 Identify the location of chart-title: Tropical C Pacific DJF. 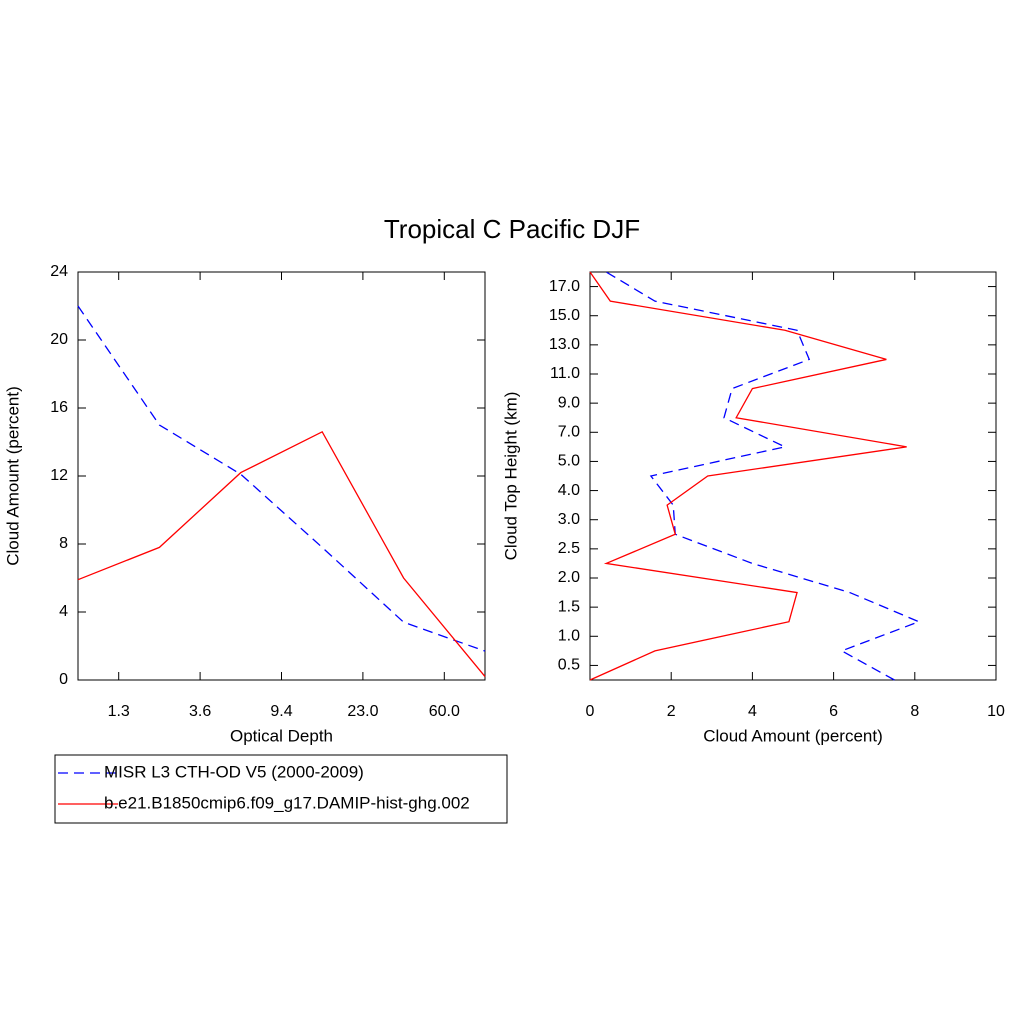
(512, 229).